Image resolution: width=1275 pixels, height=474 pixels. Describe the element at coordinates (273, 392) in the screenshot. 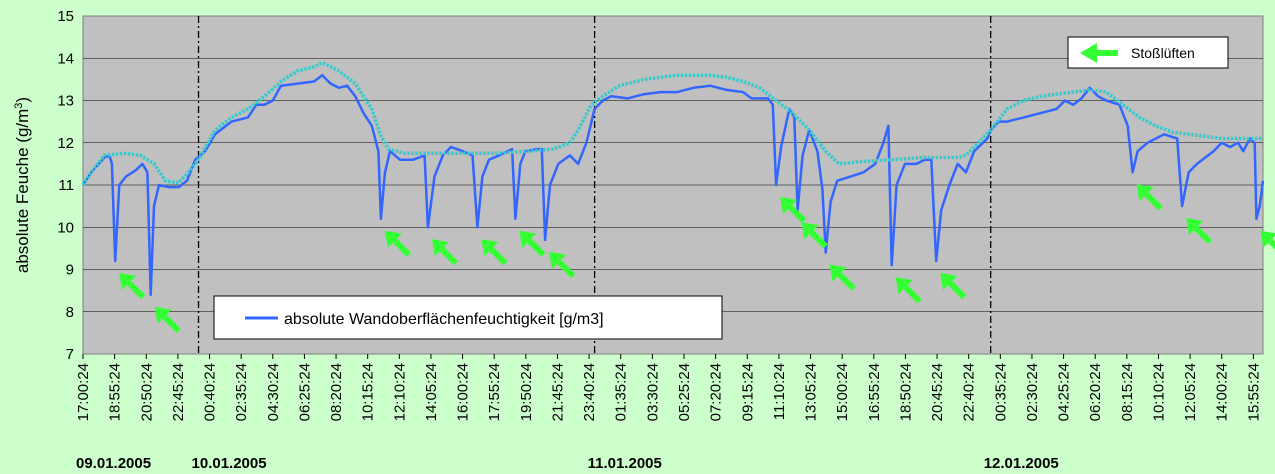

I see `x-tick-label: 04:30:24` at that location.